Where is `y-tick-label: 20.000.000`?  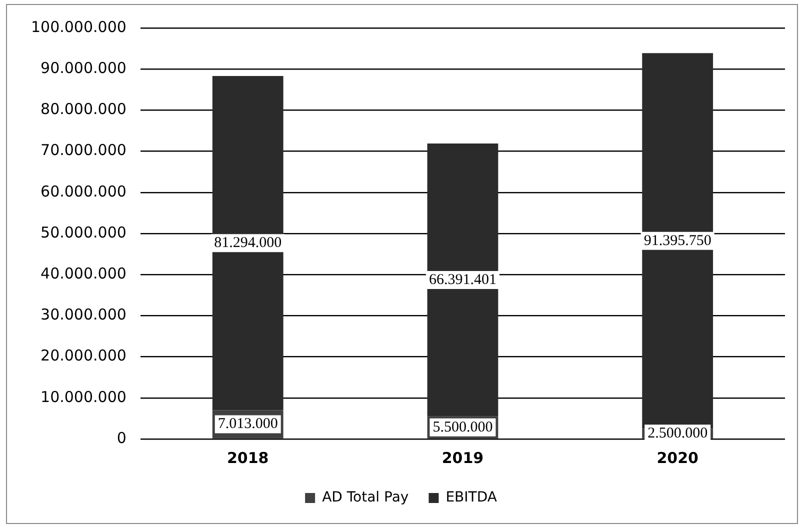
y-tick-label: 20.000.000 is located at coordinates (83, 355).